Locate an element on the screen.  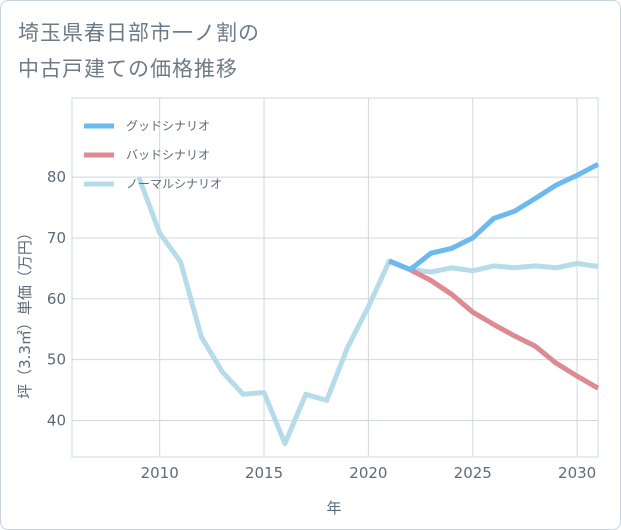
y-tick-label: 40 is located at coordinates (56, 420).